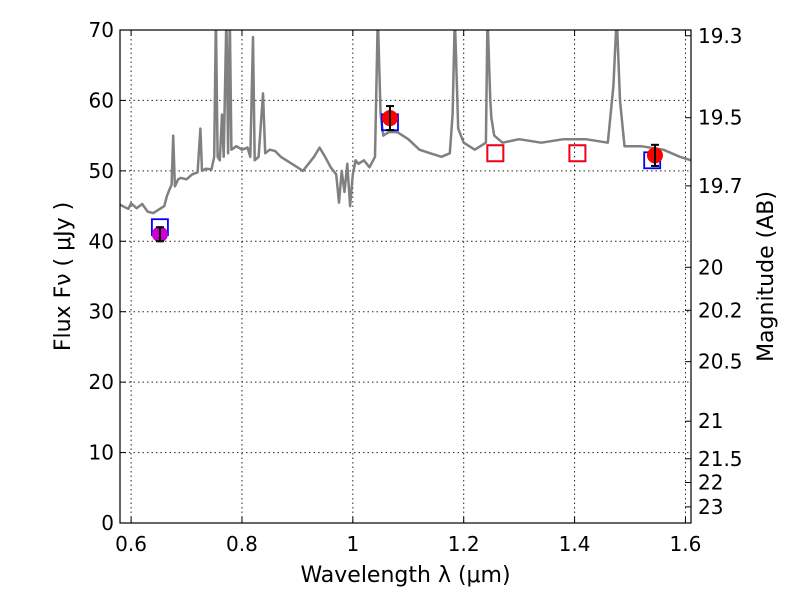  Describe the element at coordinates (720, 36) in the screenshot. I see `right-tick-label: 19.3` at that location.